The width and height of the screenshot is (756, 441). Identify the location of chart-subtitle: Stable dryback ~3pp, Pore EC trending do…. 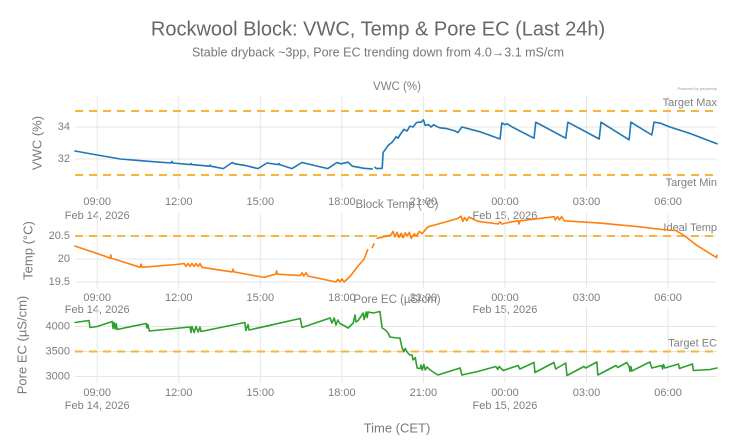
(378, 52).